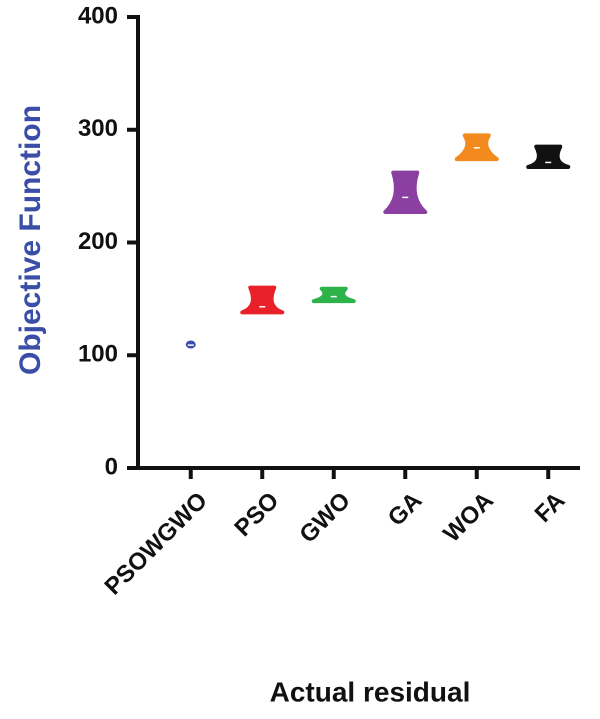 This screenshot has width=600, height=719. I want to click on x-tick-label: GWO, so click(325, 518).